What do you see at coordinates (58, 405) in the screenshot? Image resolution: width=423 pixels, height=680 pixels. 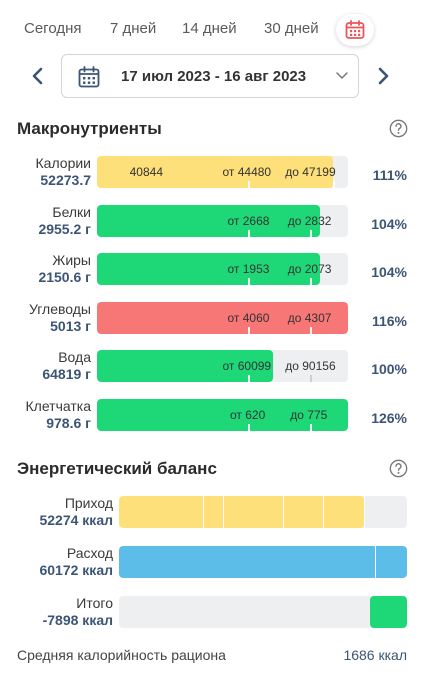 I see `macro-name: Клетчатка` at bounding box center [58, 405].